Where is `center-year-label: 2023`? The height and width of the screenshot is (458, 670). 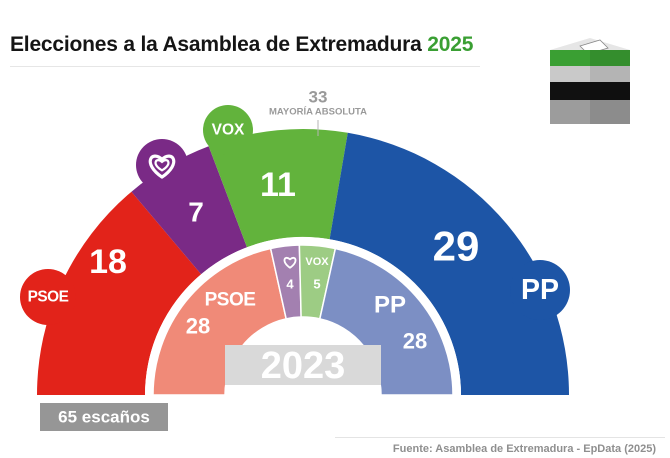 center-year-label: 2023 is located at coordinates (303, 366).